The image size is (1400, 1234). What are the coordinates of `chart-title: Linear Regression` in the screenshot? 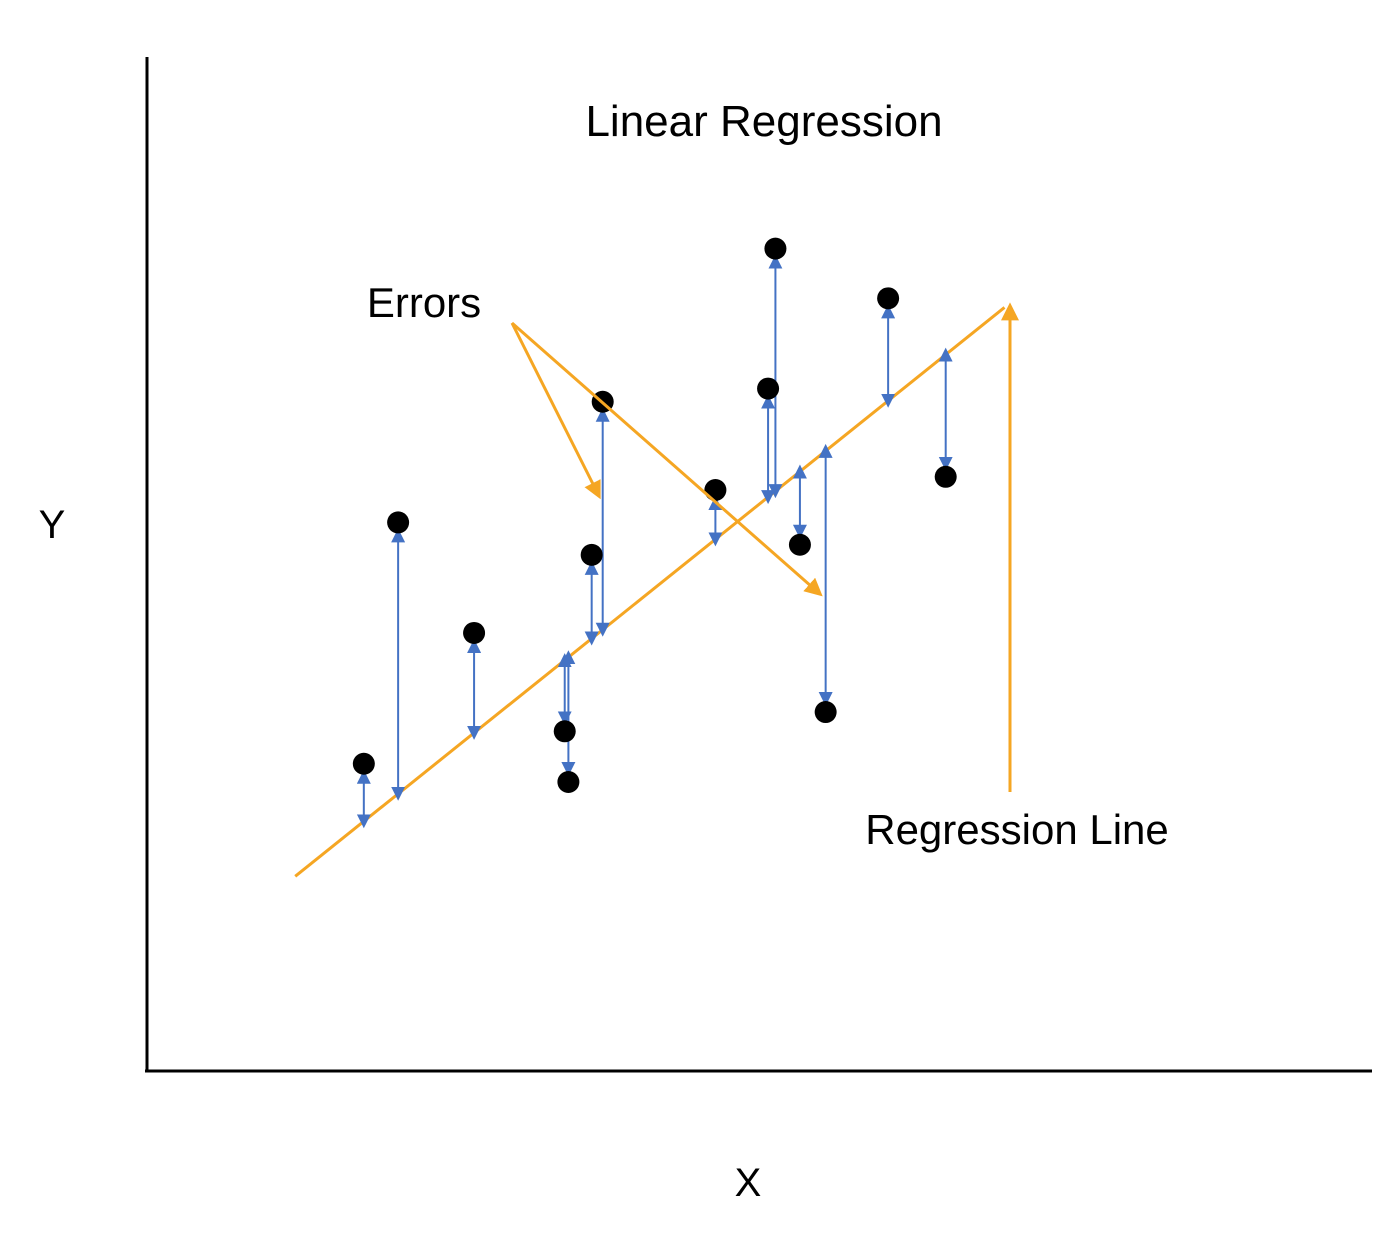 It's located at (763, 121).